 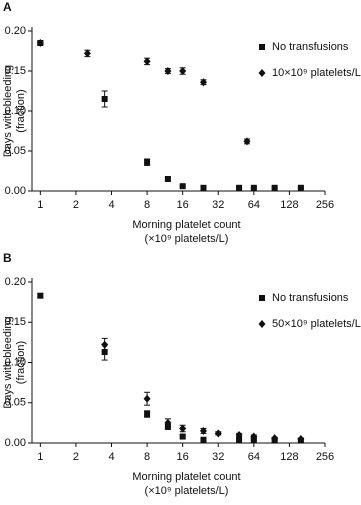 What do you see at coordinates (316, 324) in the screenshot?
I see `legend-label: 50×10⁹ platelets/L` at bounding box center [316, 324].